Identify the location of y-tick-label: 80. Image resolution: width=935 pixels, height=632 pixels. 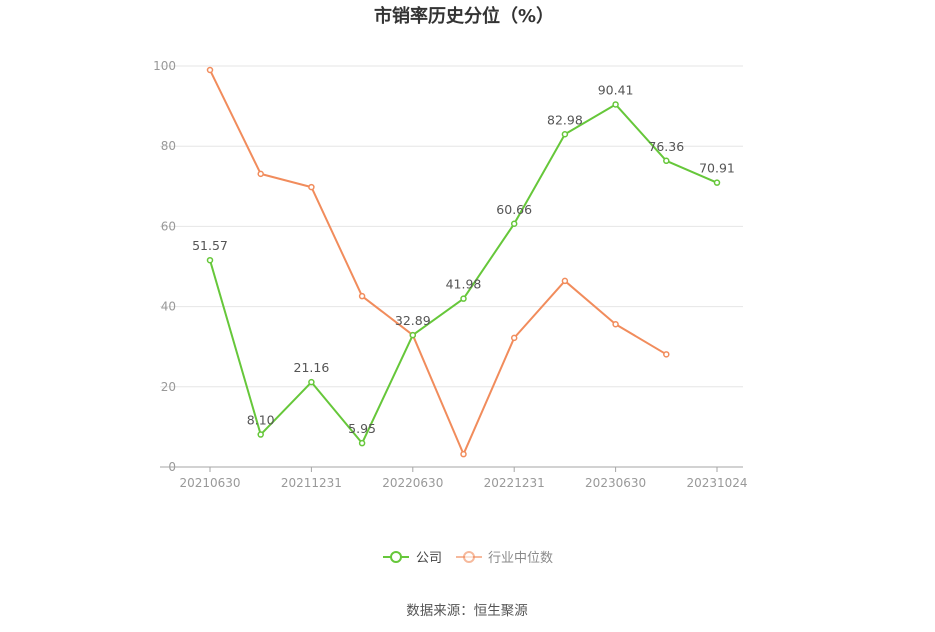
(168, 146).